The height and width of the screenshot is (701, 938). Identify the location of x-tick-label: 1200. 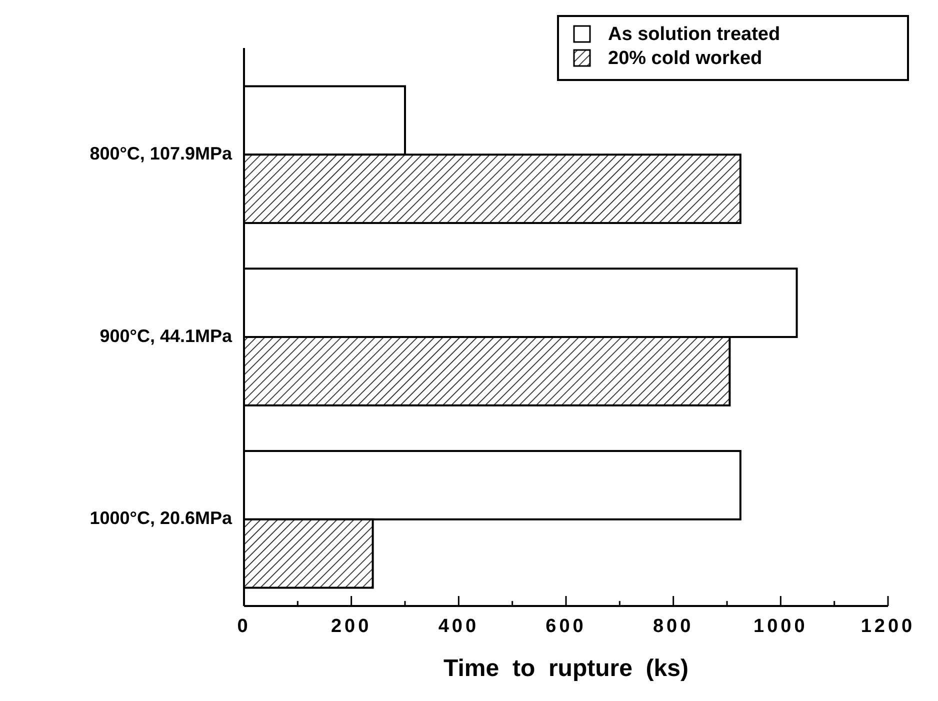
(888, 626).